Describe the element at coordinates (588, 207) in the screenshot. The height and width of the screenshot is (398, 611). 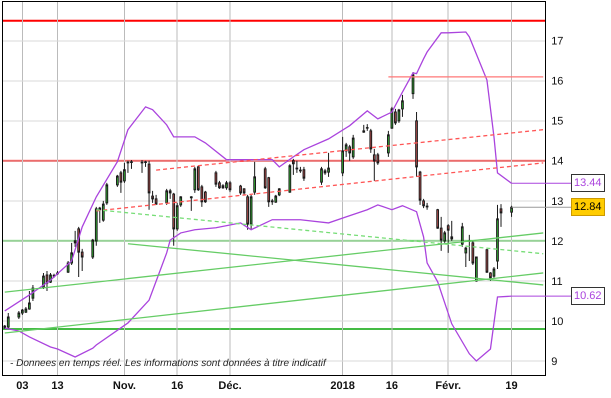
I see `annotation: 12.84` at that location.